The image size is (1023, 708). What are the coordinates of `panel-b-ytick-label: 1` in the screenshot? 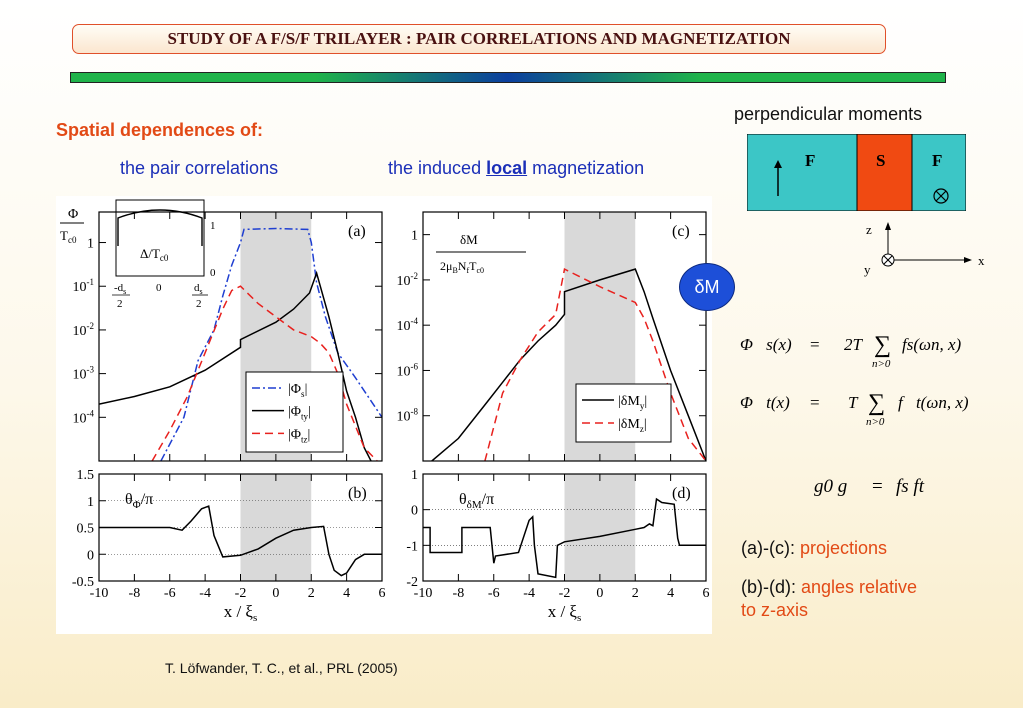 It's located at (90, 502).